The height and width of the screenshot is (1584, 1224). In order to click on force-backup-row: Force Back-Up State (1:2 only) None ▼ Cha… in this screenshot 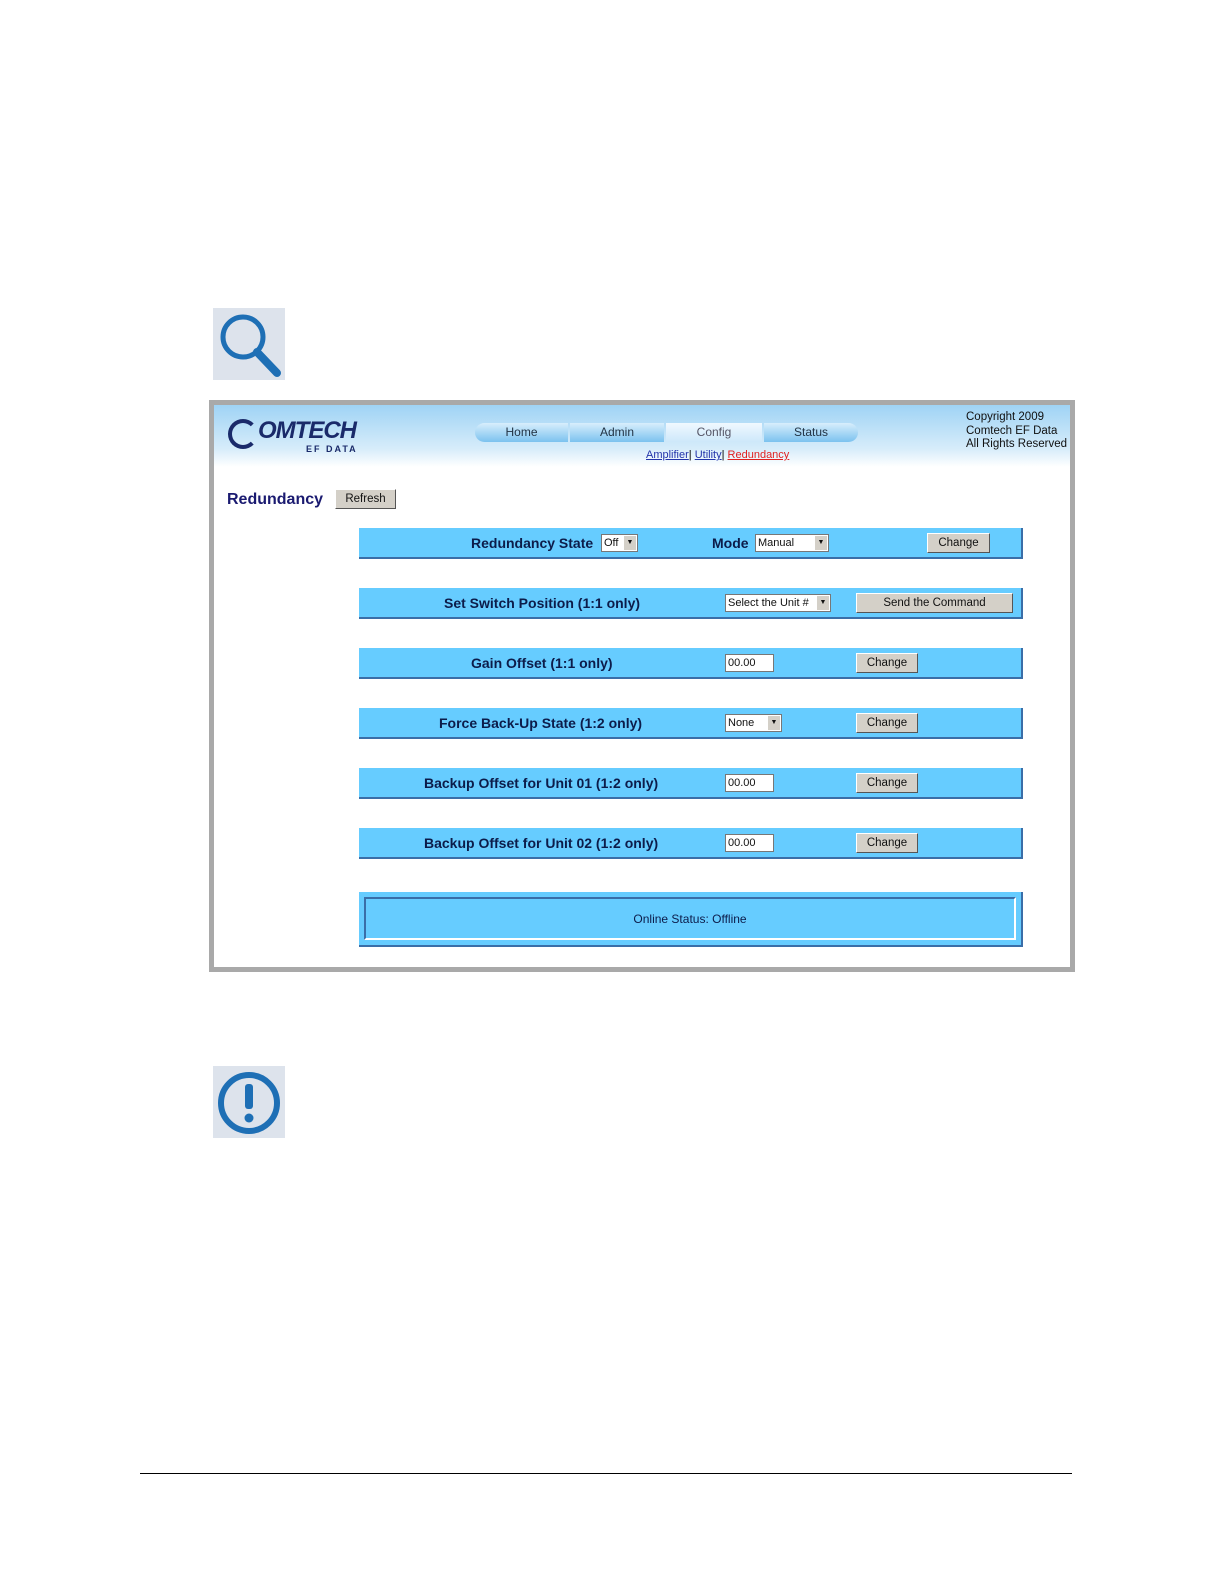, I will do `click(691, 723)`.